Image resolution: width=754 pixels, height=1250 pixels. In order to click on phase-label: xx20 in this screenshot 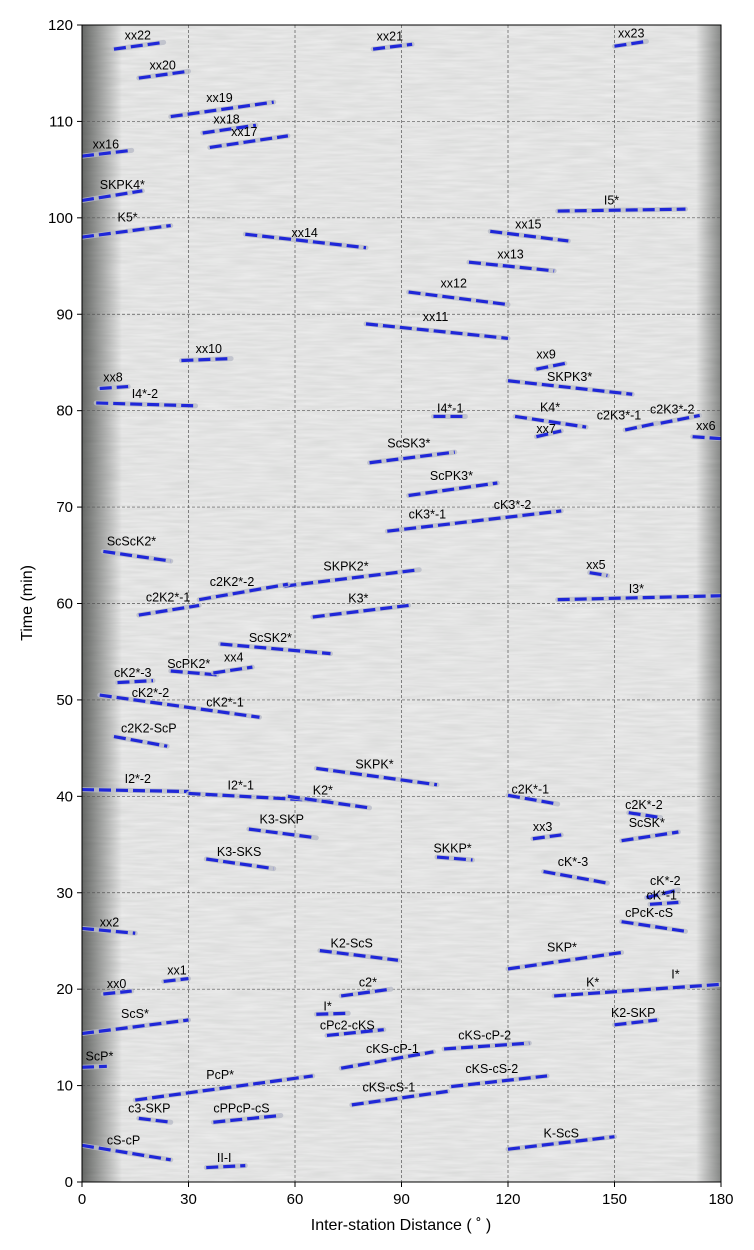, I will do `click(162, 65)`.